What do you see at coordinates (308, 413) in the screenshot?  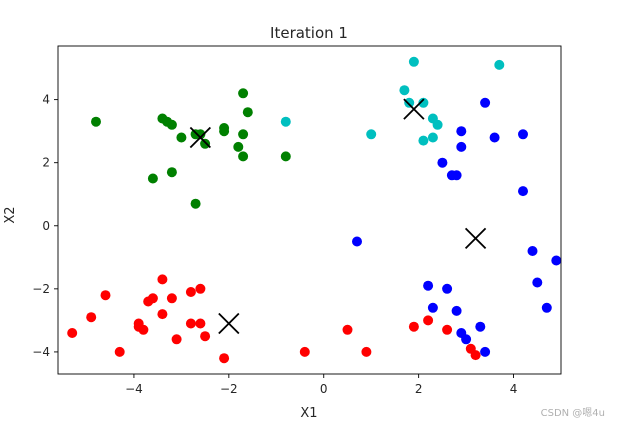 I see `x-axis-label: X1` at bounding box center [308, 413].